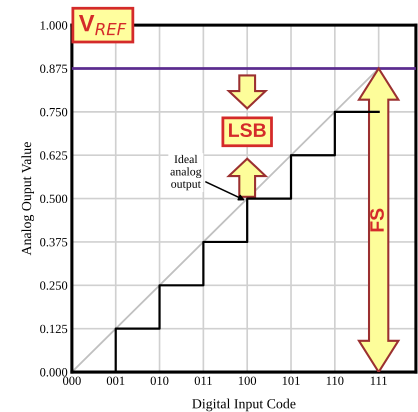 This screenshot has width=418, height=412. Describe the element at coordinates (291, 380) in the screenshot. I see `x-tick-label: 101` at that location.